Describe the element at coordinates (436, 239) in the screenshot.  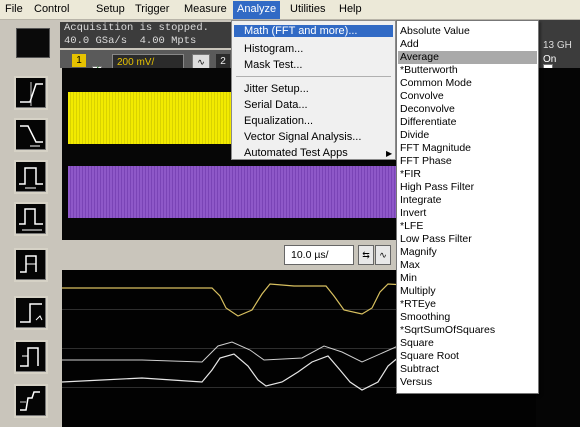
I see `math-item-low-pass-filter: Low Pass Filter` at that location.